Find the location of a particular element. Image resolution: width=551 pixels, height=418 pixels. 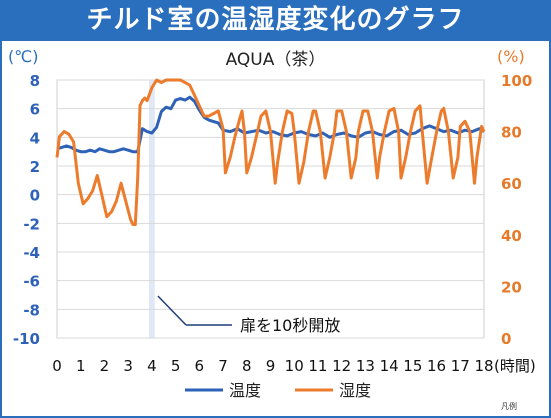

legend-label-temperature: 温度 is located at coordinates (245, 390).